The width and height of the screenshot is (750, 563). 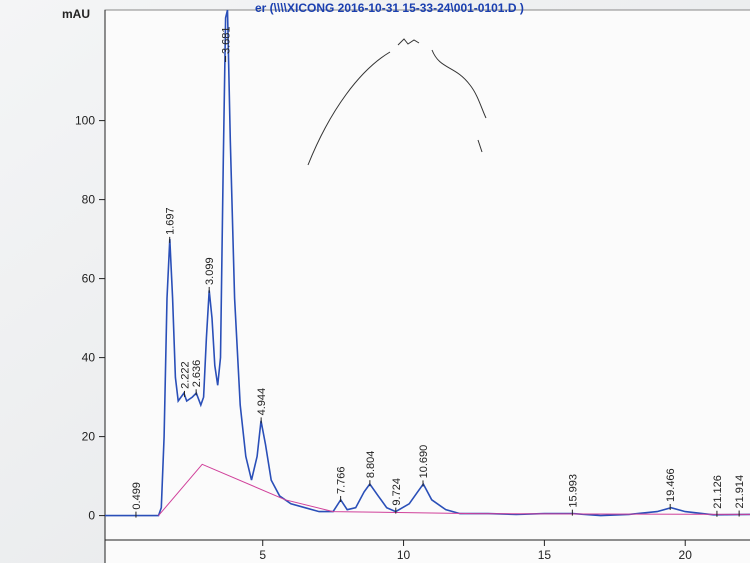 I want to click on x-tick-label: 10, so click(x=404, y=555).